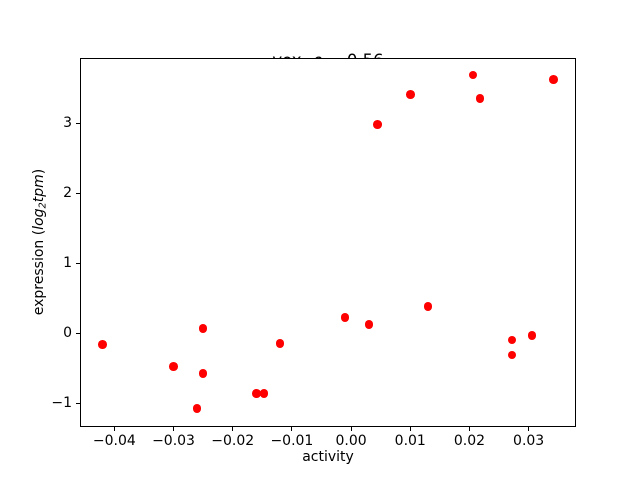  Describe the element at coordinates (328, 457) in the screenshot. I see `x-axis-label: activity` at that location.